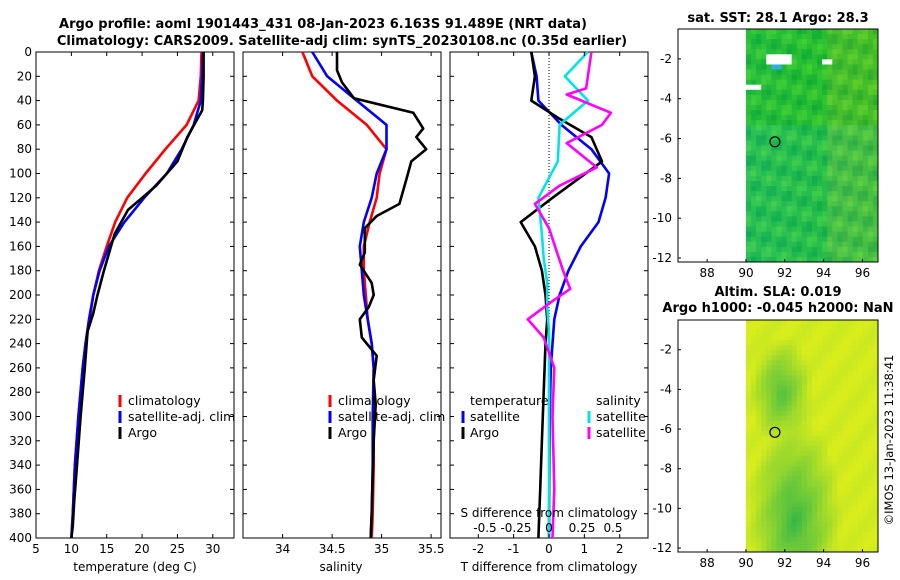  I want to click on legend-label-temp-satellite: satellite, so click(495, 416).